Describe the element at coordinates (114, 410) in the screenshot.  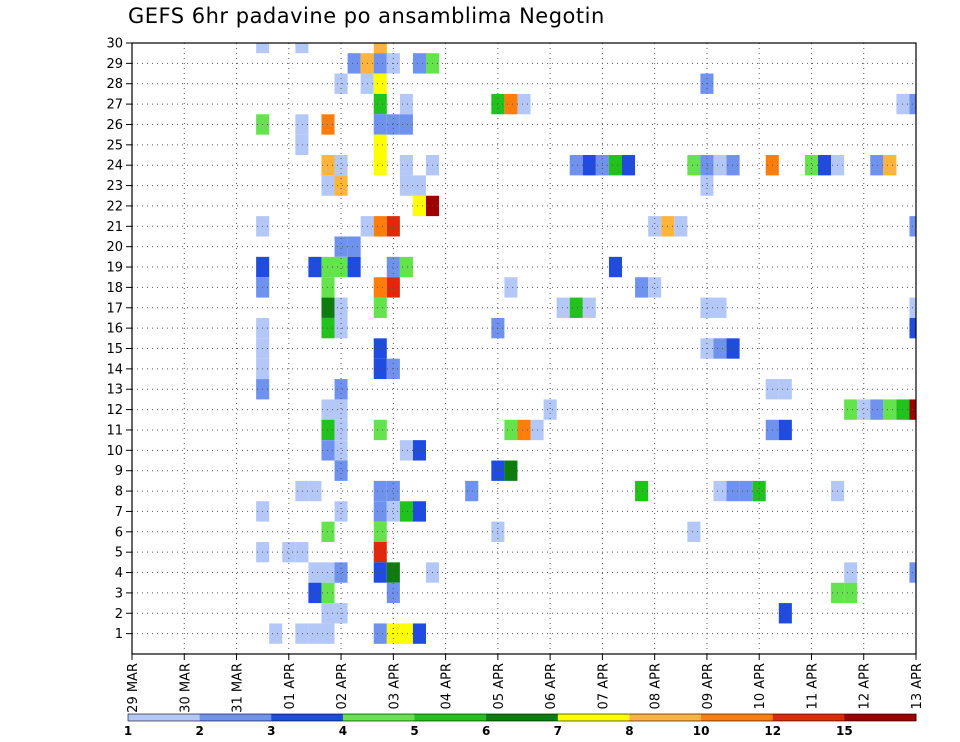
I see `y-tick-label: 12` at that location.